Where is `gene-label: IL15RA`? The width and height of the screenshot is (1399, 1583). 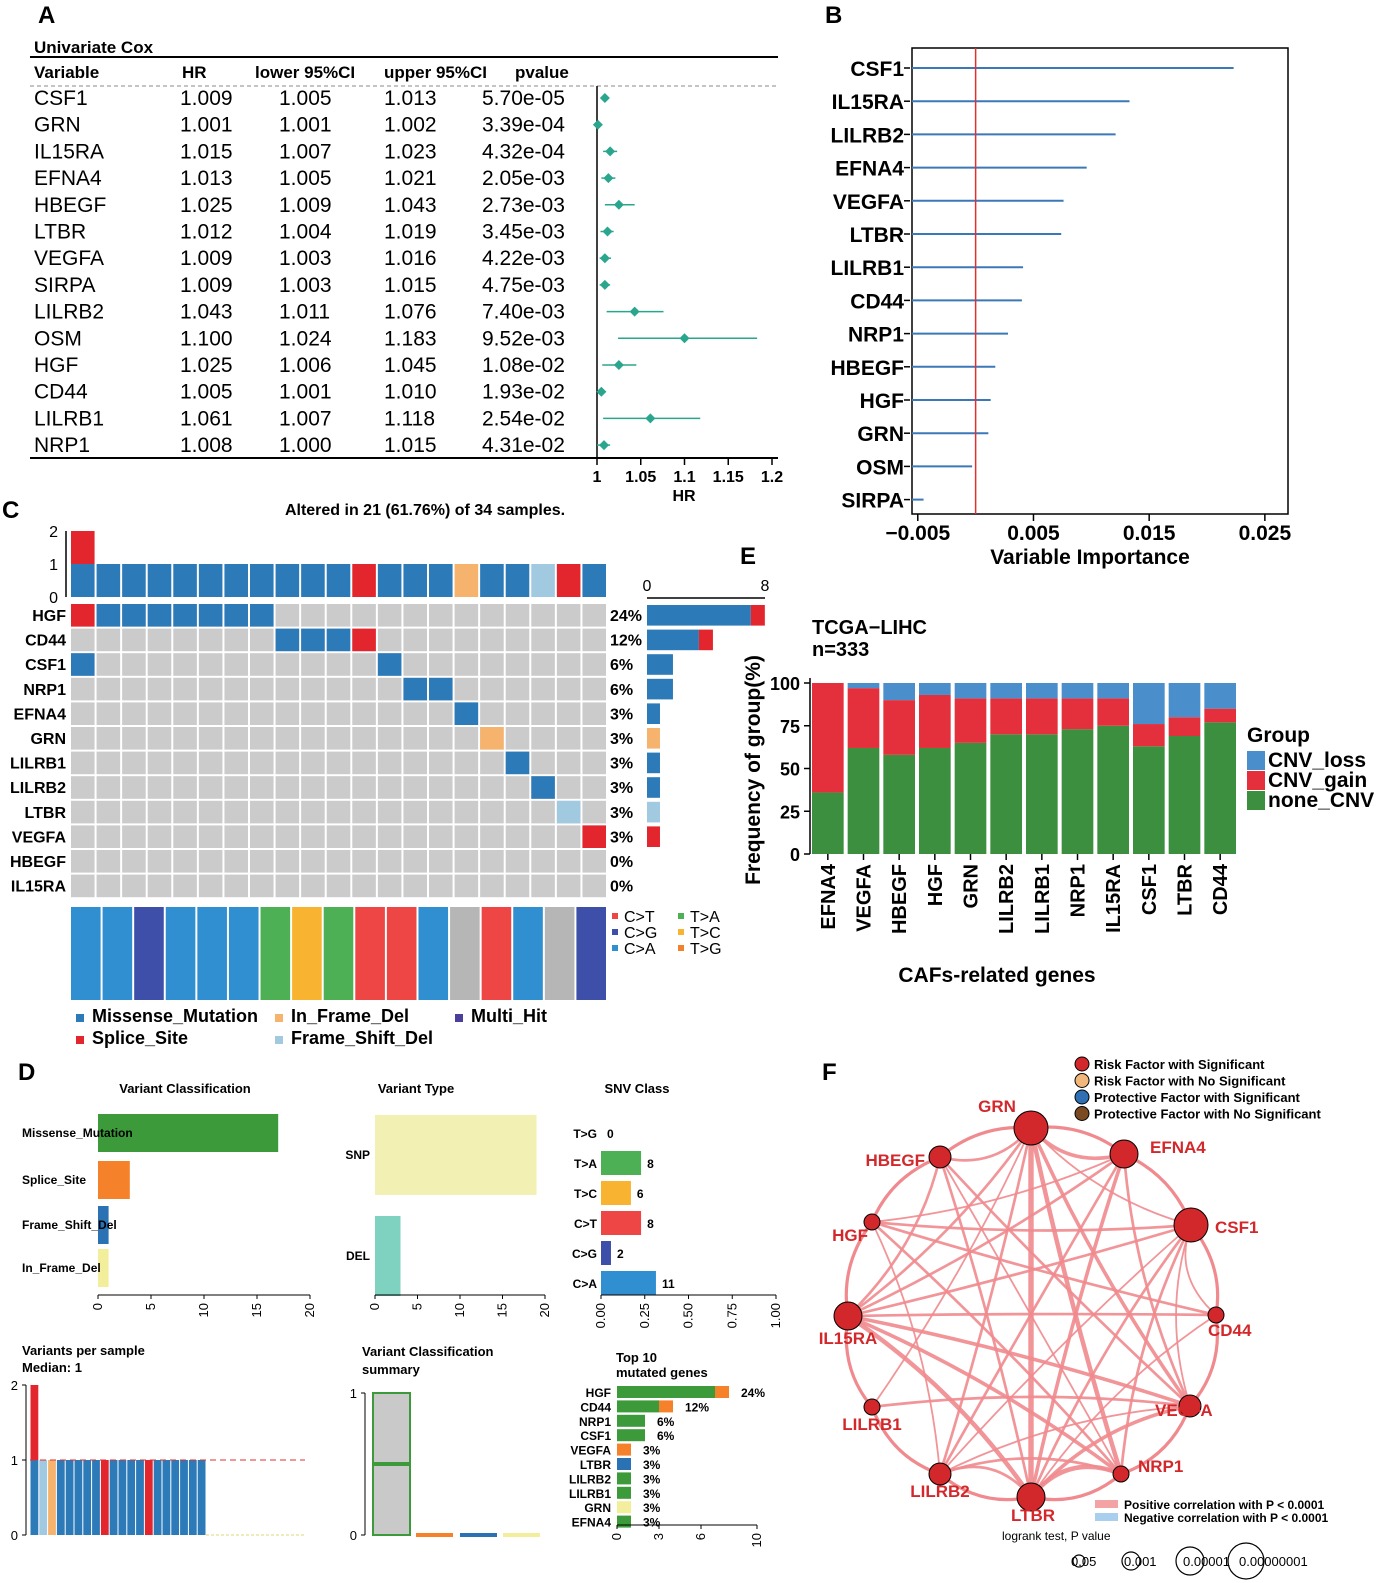
gene-label: IL15RA is located at coordinates (39, 887).